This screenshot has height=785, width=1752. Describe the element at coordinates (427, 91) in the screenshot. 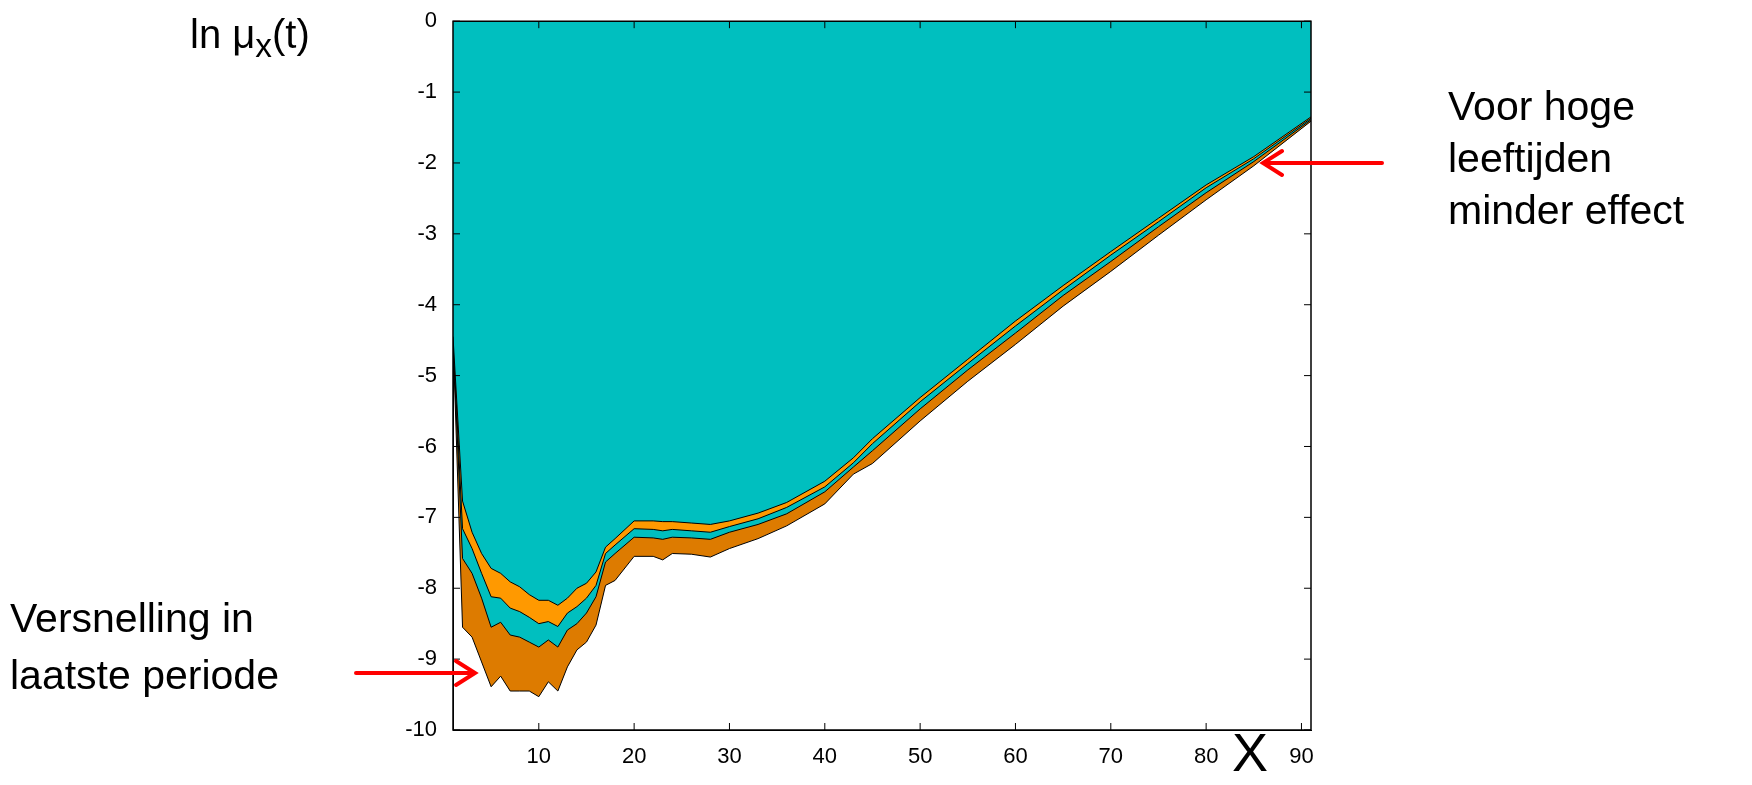

I see `y-tick-label: -1` at that location.